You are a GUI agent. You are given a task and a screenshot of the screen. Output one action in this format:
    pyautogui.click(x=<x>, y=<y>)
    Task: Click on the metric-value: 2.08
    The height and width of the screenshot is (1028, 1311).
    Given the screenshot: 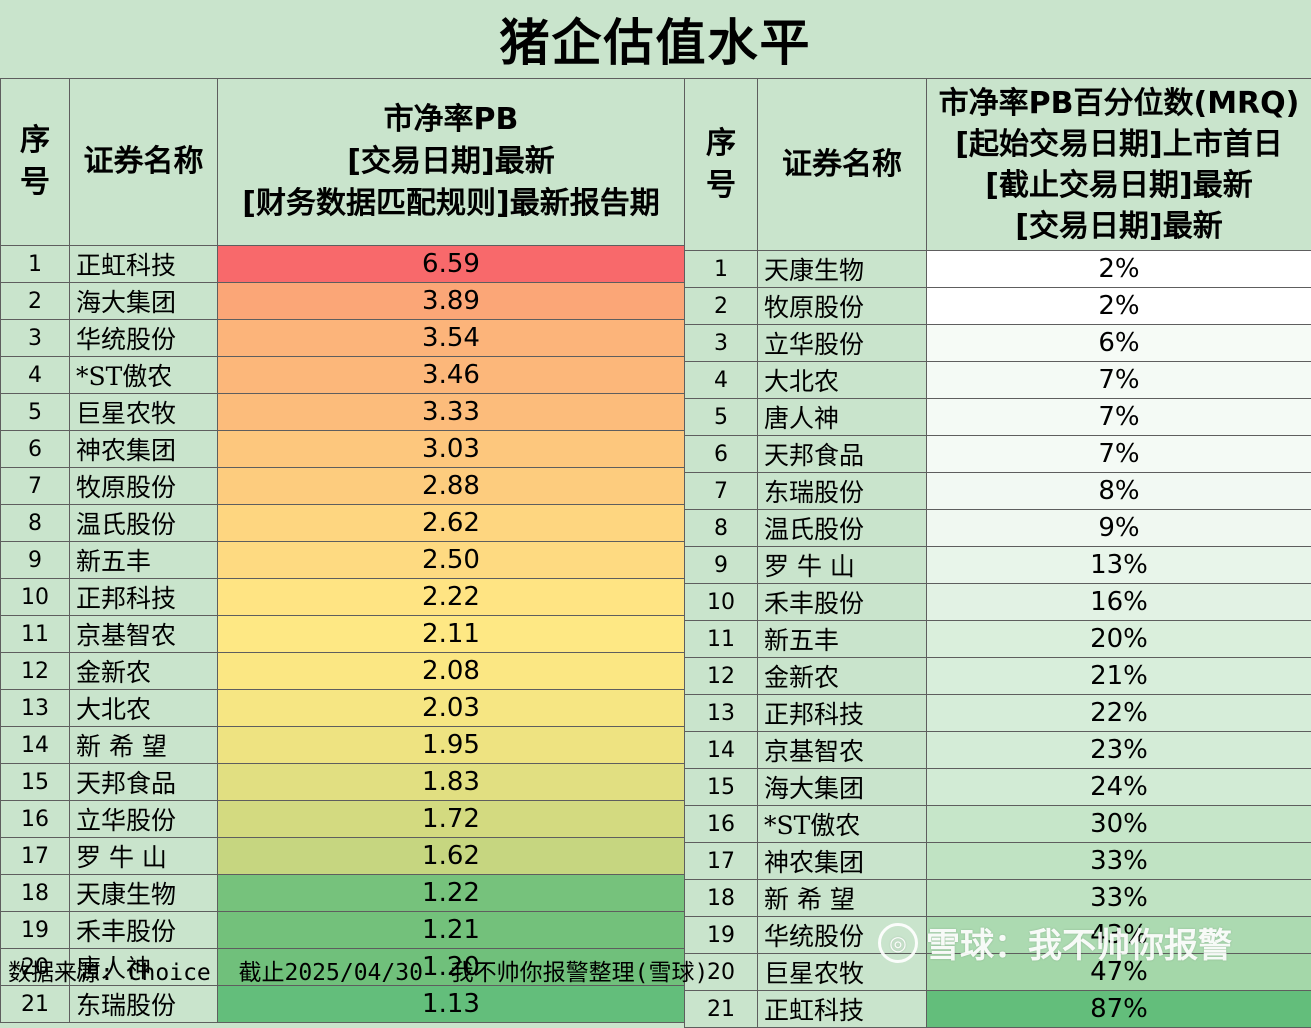 What is the action you would take?
    pyautogui.click(x=451, y=671)
    